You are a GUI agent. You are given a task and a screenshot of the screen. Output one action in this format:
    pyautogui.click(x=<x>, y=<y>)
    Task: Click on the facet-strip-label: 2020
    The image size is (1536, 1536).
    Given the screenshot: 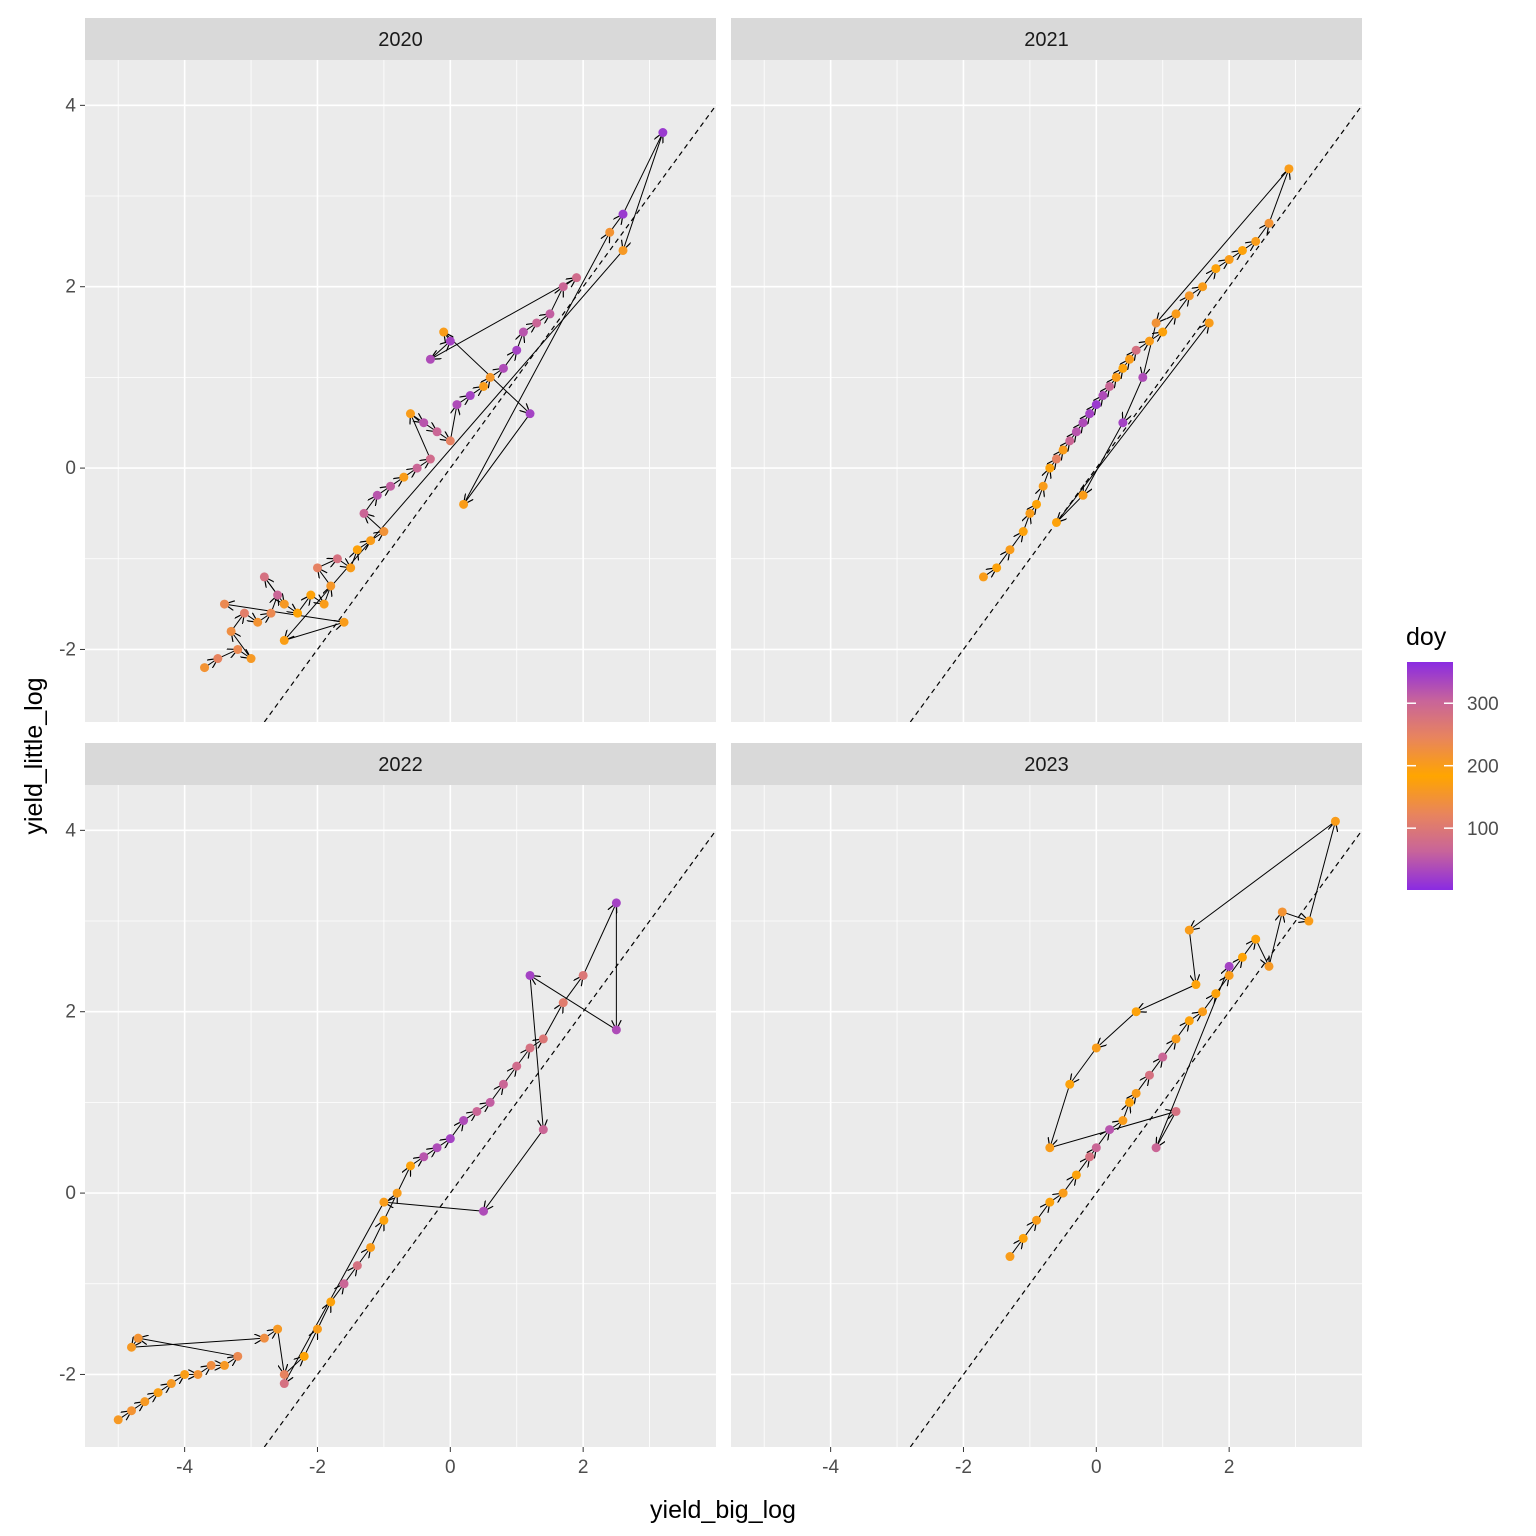 What is the action you would take?
    pyautogui.click(x=400, y=40)
    